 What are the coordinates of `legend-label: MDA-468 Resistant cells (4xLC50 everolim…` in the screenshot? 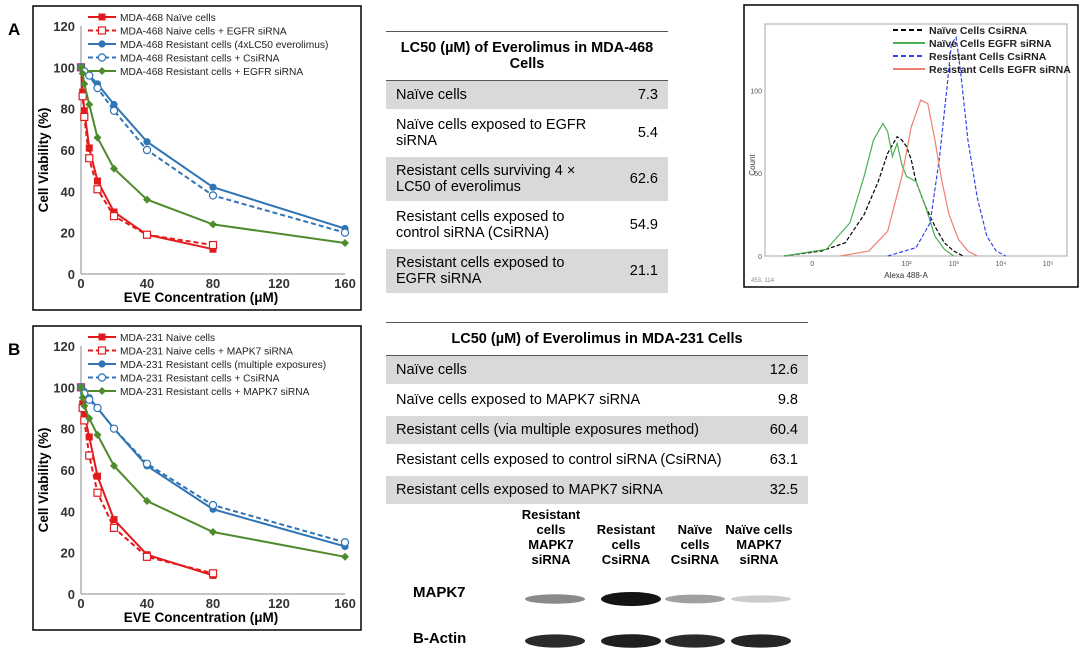 It's located at (224, 45).